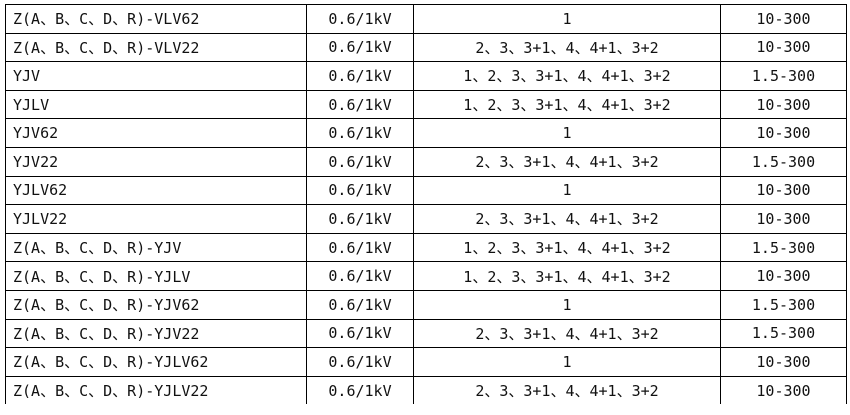 The image size is (850, 415). Describe the element at coordinates (156, 161) in the screenshot. I see `cable-model-cell: YJV22` at that location.